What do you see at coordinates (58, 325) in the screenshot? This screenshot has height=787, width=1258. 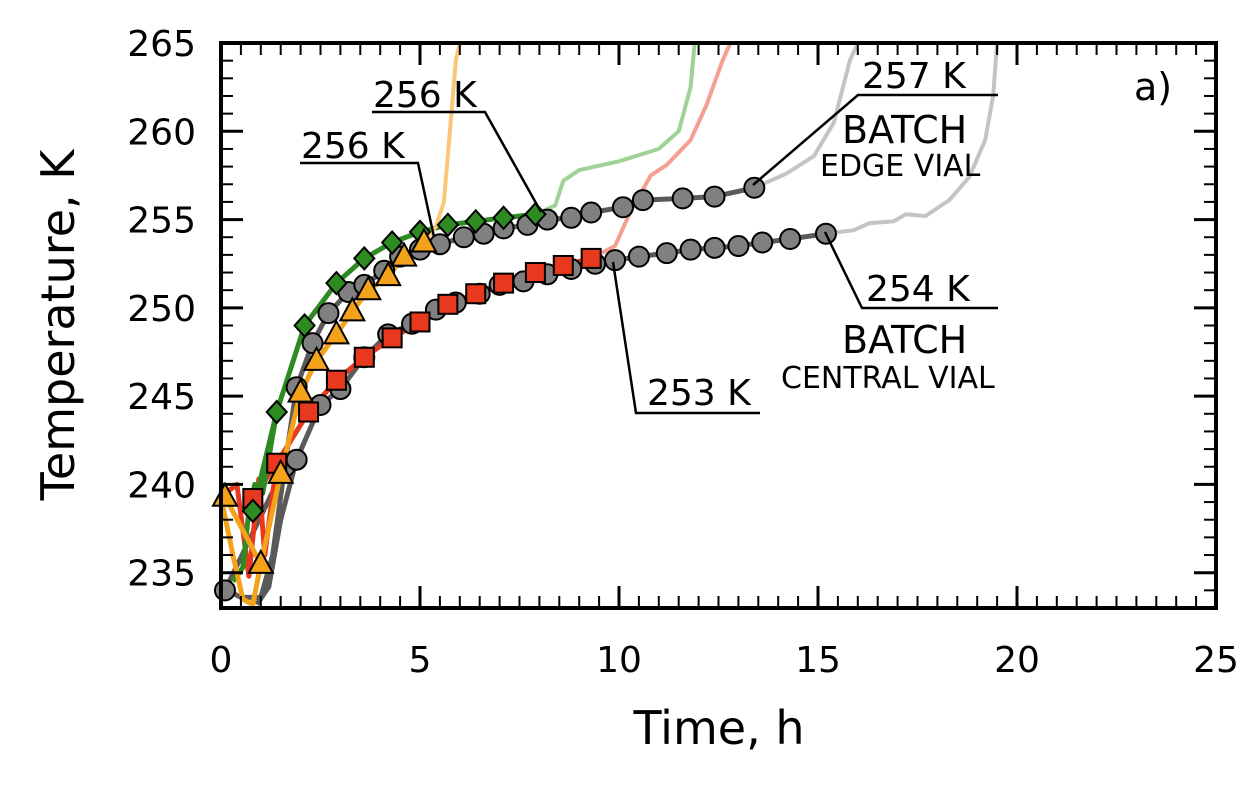 I see `y-axis-title: Temperature, K` at bounding box center [58, 325].